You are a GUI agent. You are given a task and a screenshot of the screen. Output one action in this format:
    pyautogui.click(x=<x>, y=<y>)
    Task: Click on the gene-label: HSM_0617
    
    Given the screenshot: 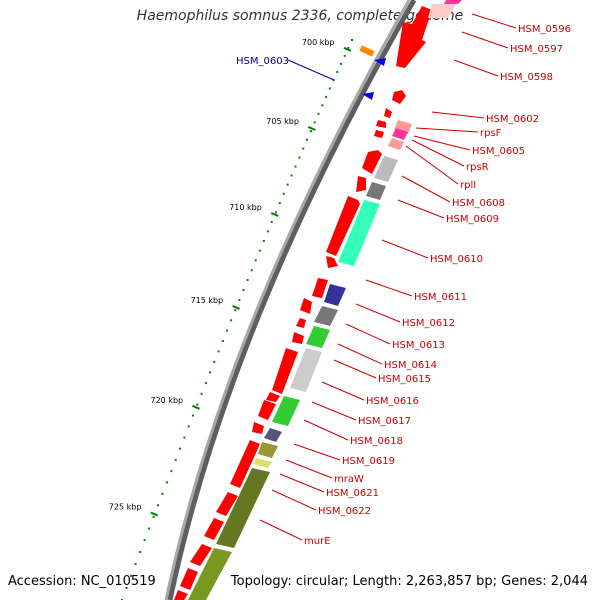 What is the action you would take?
    pyautogui.click(x=384, y=421)
    